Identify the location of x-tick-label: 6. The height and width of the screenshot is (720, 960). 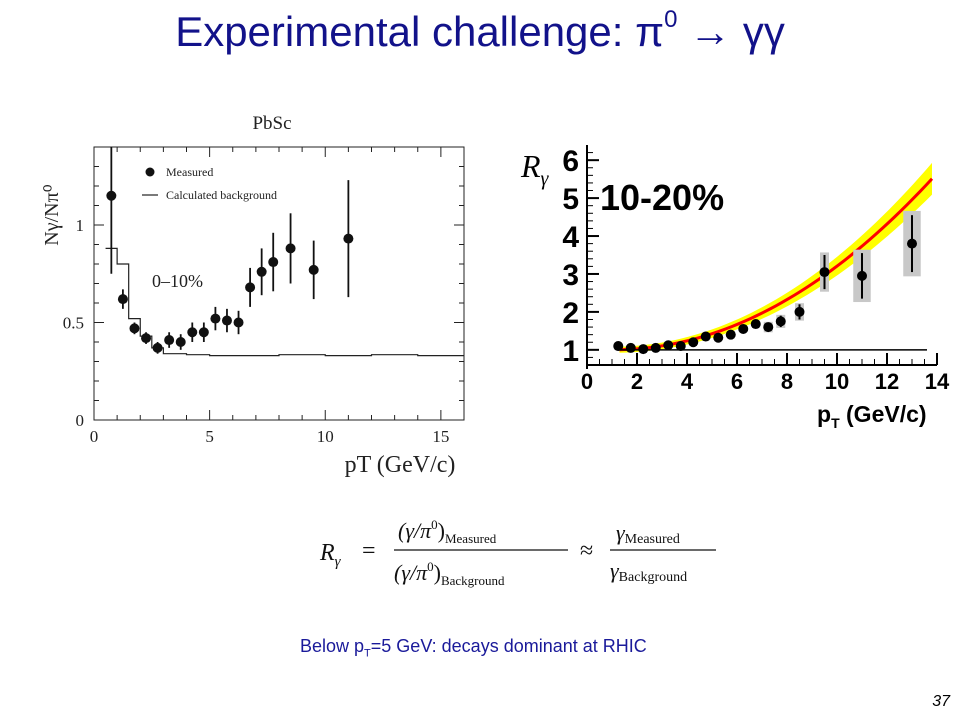
(737, 381).